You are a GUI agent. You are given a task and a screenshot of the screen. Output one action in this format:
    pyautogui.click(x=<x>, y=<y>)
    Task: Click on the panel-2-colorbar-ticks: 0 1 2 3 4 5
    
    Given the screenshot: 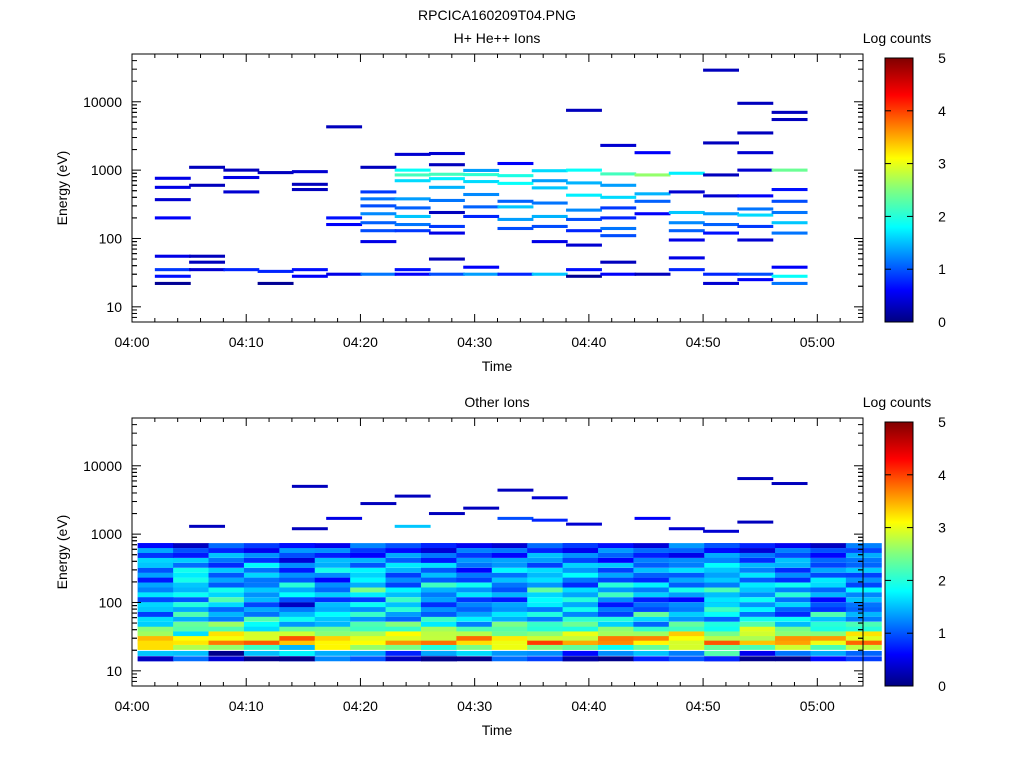 What is the action you would take?
    pyautogui.click(x=915, y=554)
    